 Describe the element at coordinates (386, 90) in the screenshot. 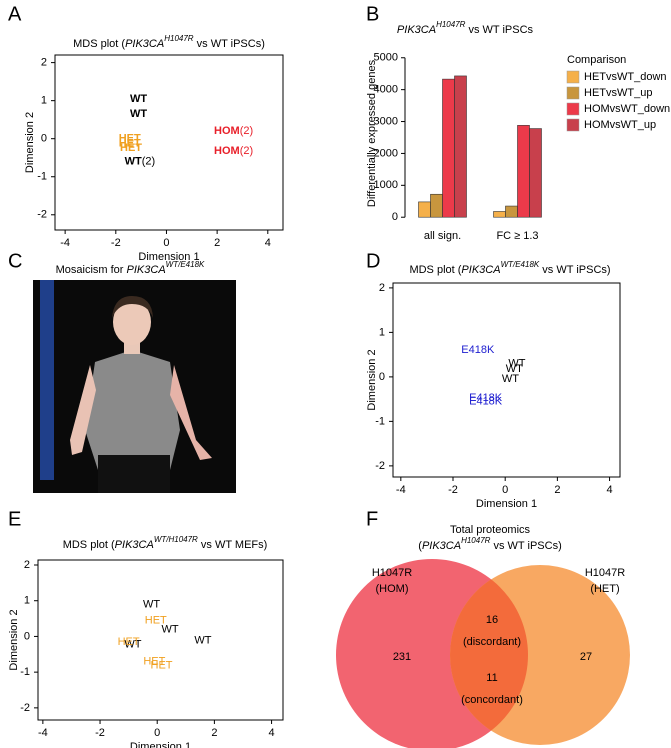

I see `y-tick-label: 4000` at that location.